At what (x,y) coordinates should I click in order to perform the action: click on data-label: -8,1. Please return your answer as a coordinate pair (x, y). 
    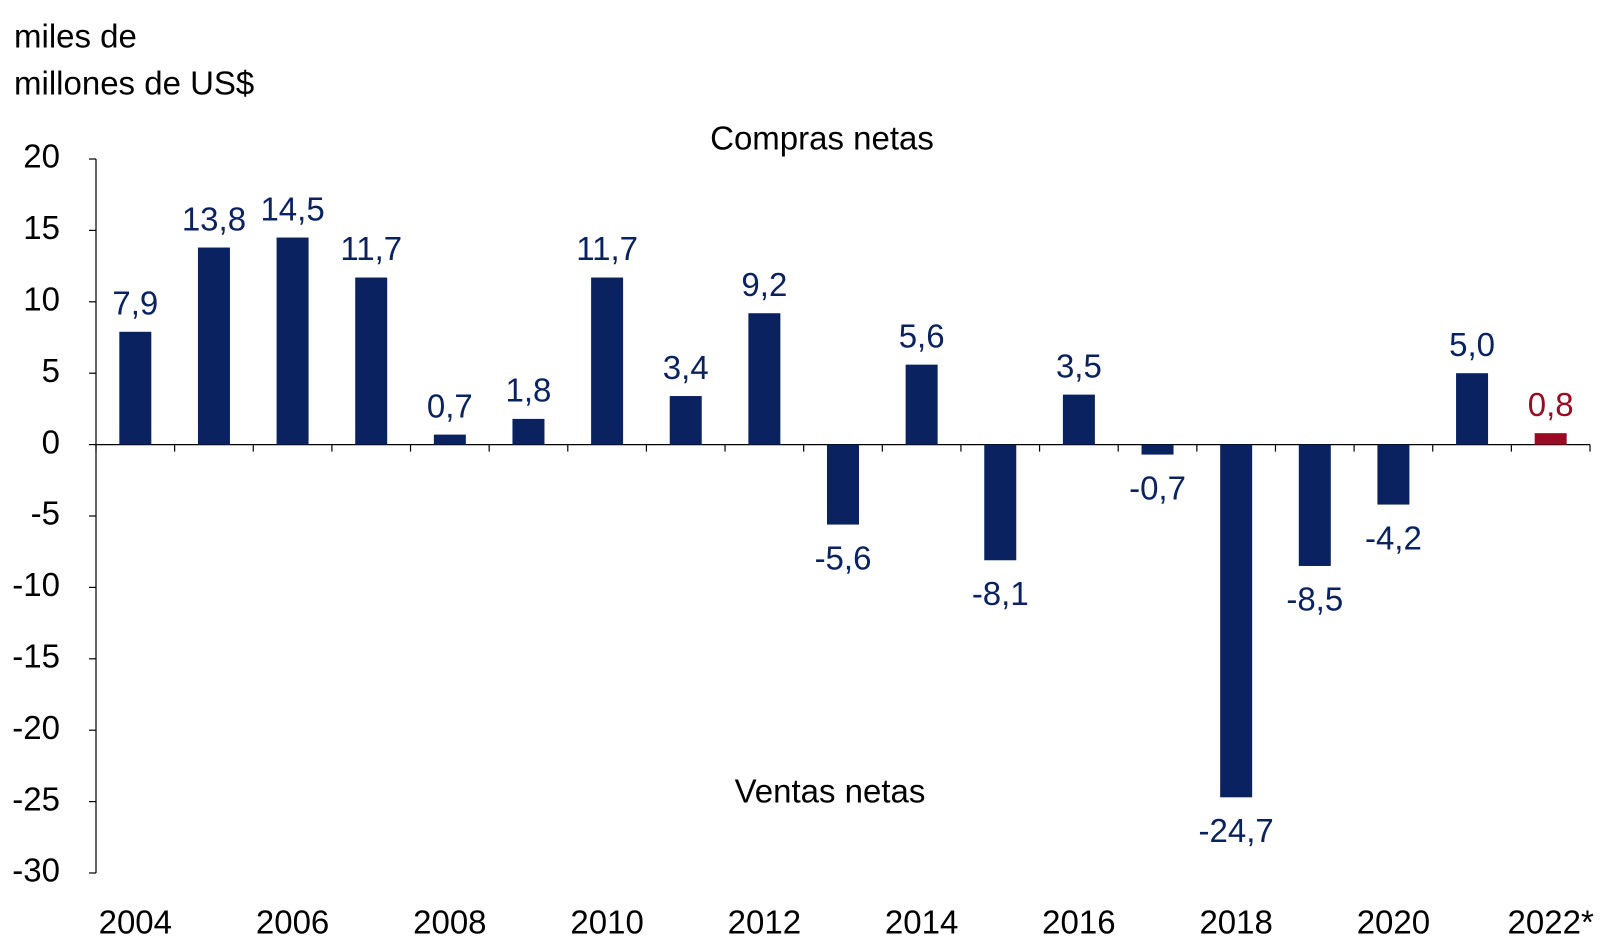
    Looking at the image, I should click on (1000, 593).